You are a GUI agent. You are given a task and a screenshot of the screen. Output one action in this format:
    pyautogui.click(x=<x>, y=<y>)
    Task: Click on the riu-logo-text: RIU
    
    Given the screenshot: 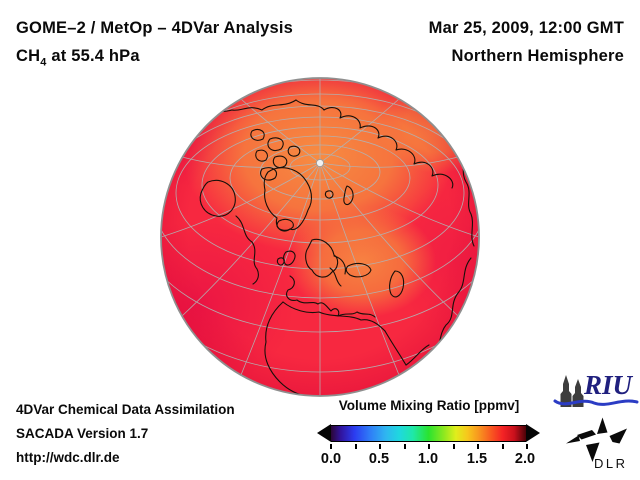 What is the action you would take?
    pyautogui.click(x=608, y=385)
    